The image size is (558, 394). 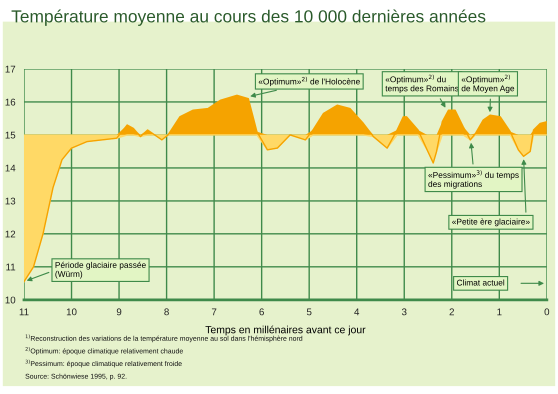 What do you see at coordinates (11, 135) in the screenshot?
I see `y-tick-label: 15` at bounding box center [11, 135].